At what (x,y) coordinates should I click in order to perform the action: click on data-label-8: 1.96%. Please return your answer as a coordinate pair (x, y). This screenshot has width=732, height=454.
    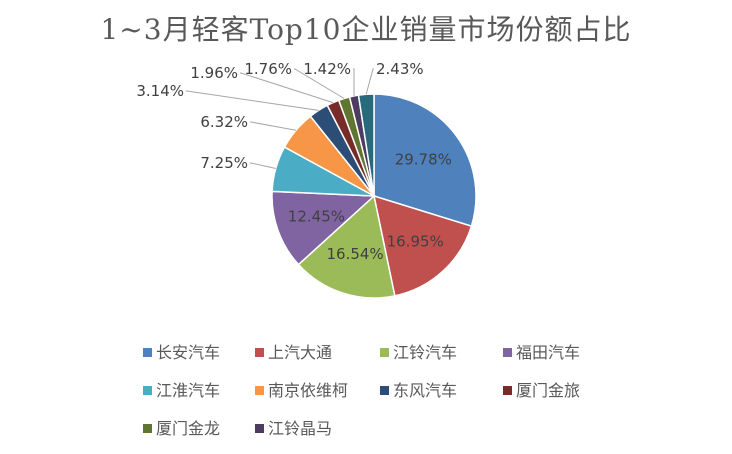
    Looking at the image, I should click on (214, 73).